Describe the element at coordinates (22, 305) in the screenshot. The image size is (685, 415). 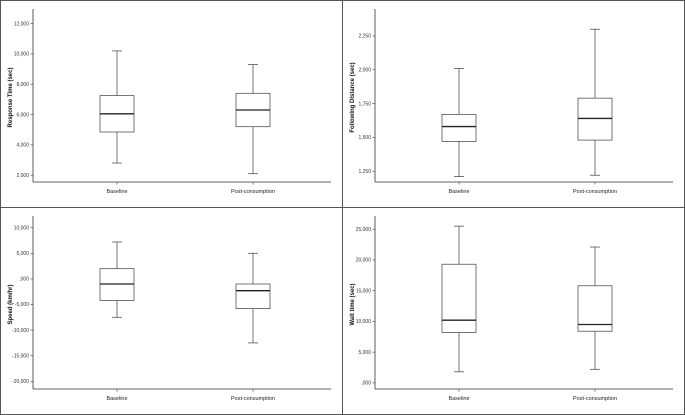
I see `y-tick-label: -5,000` at that location.